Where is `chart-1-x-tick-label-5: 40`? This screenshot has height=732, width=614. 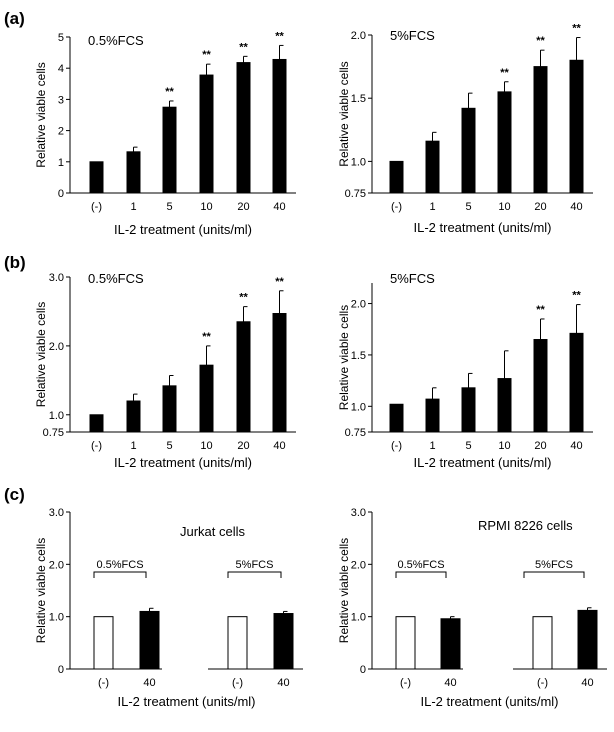
chart-1-x-tick-label-5: 40 is located at coordinates (576, 207).